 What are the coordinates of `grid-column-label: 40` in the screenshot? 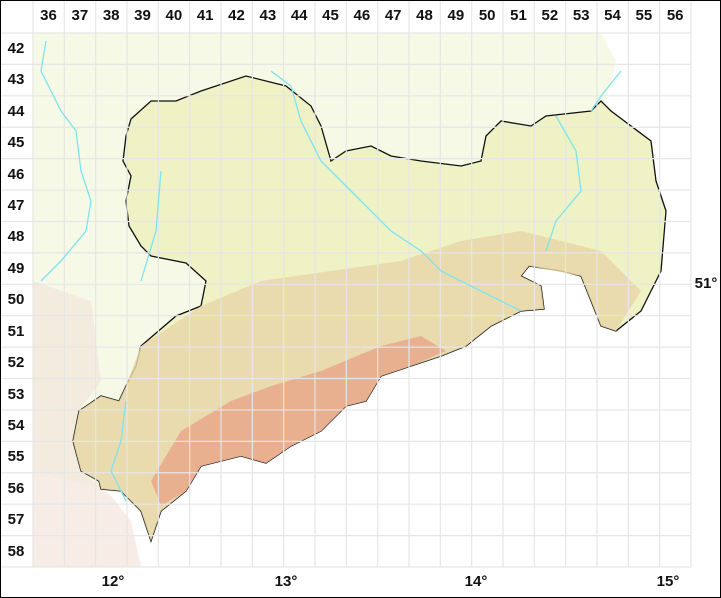 It's located at (174, 15).